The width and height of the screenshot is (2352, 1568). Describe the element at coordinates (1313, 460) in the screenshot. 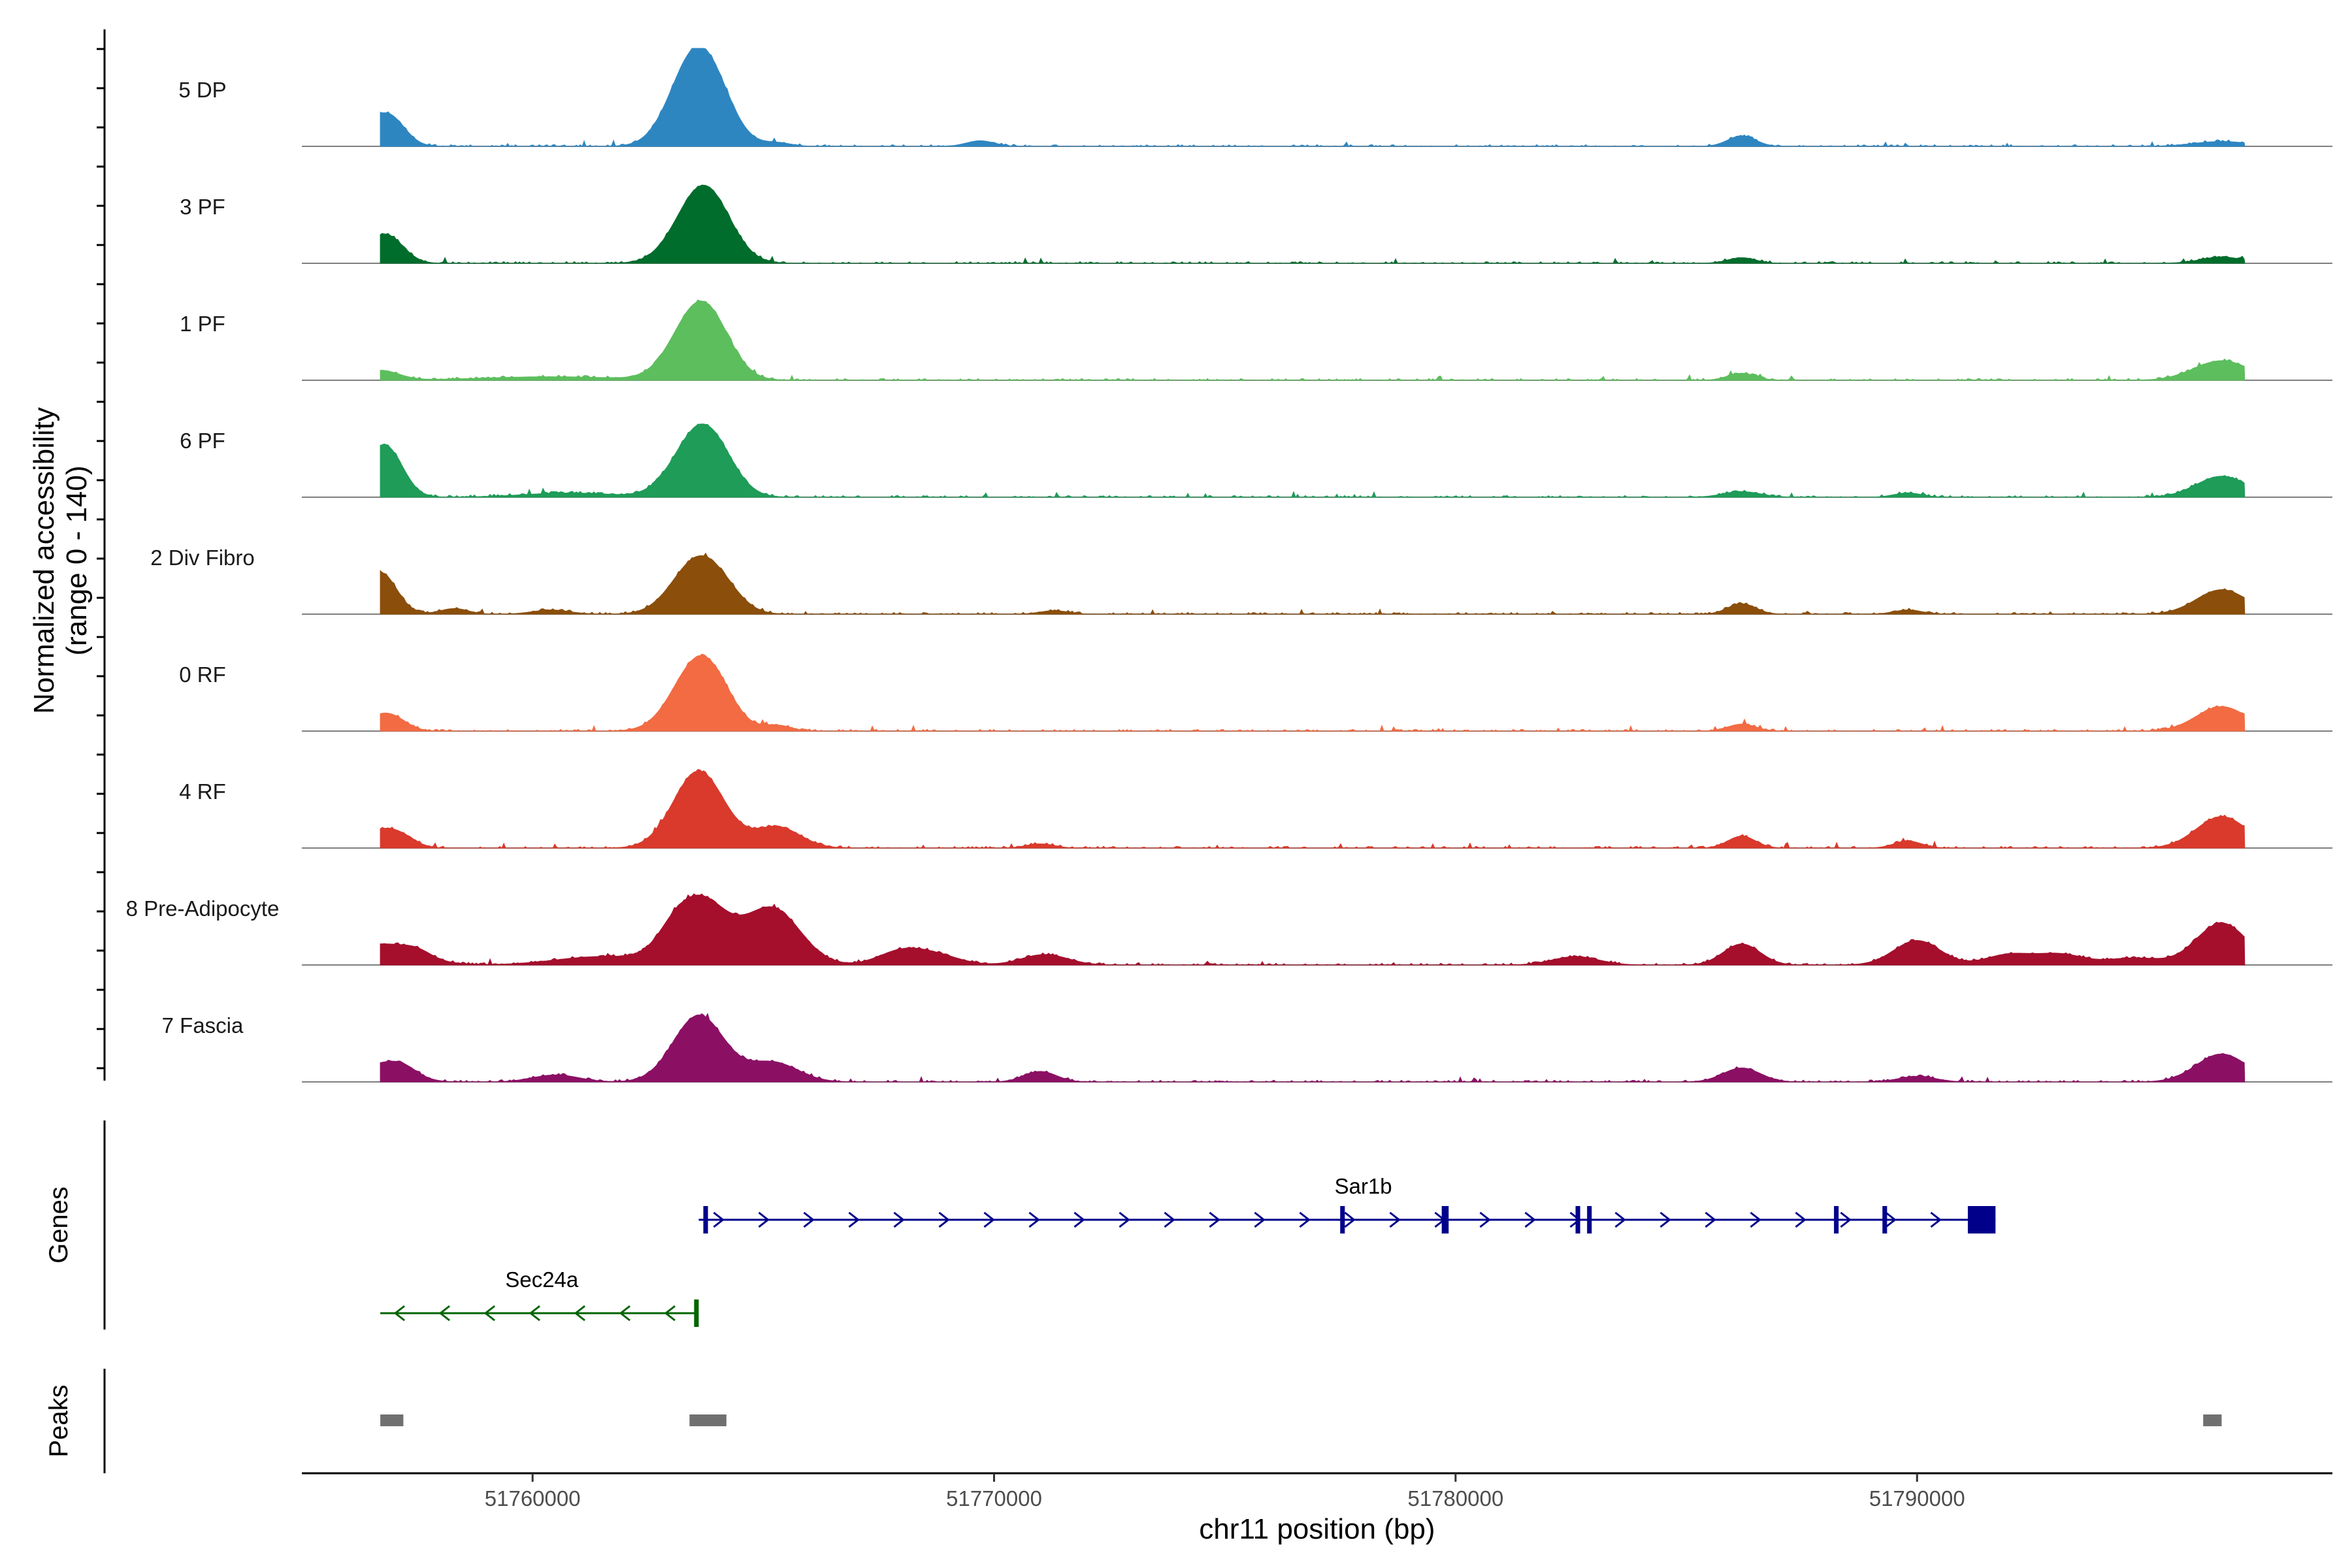

I see `coverage-6-pf` at that location.